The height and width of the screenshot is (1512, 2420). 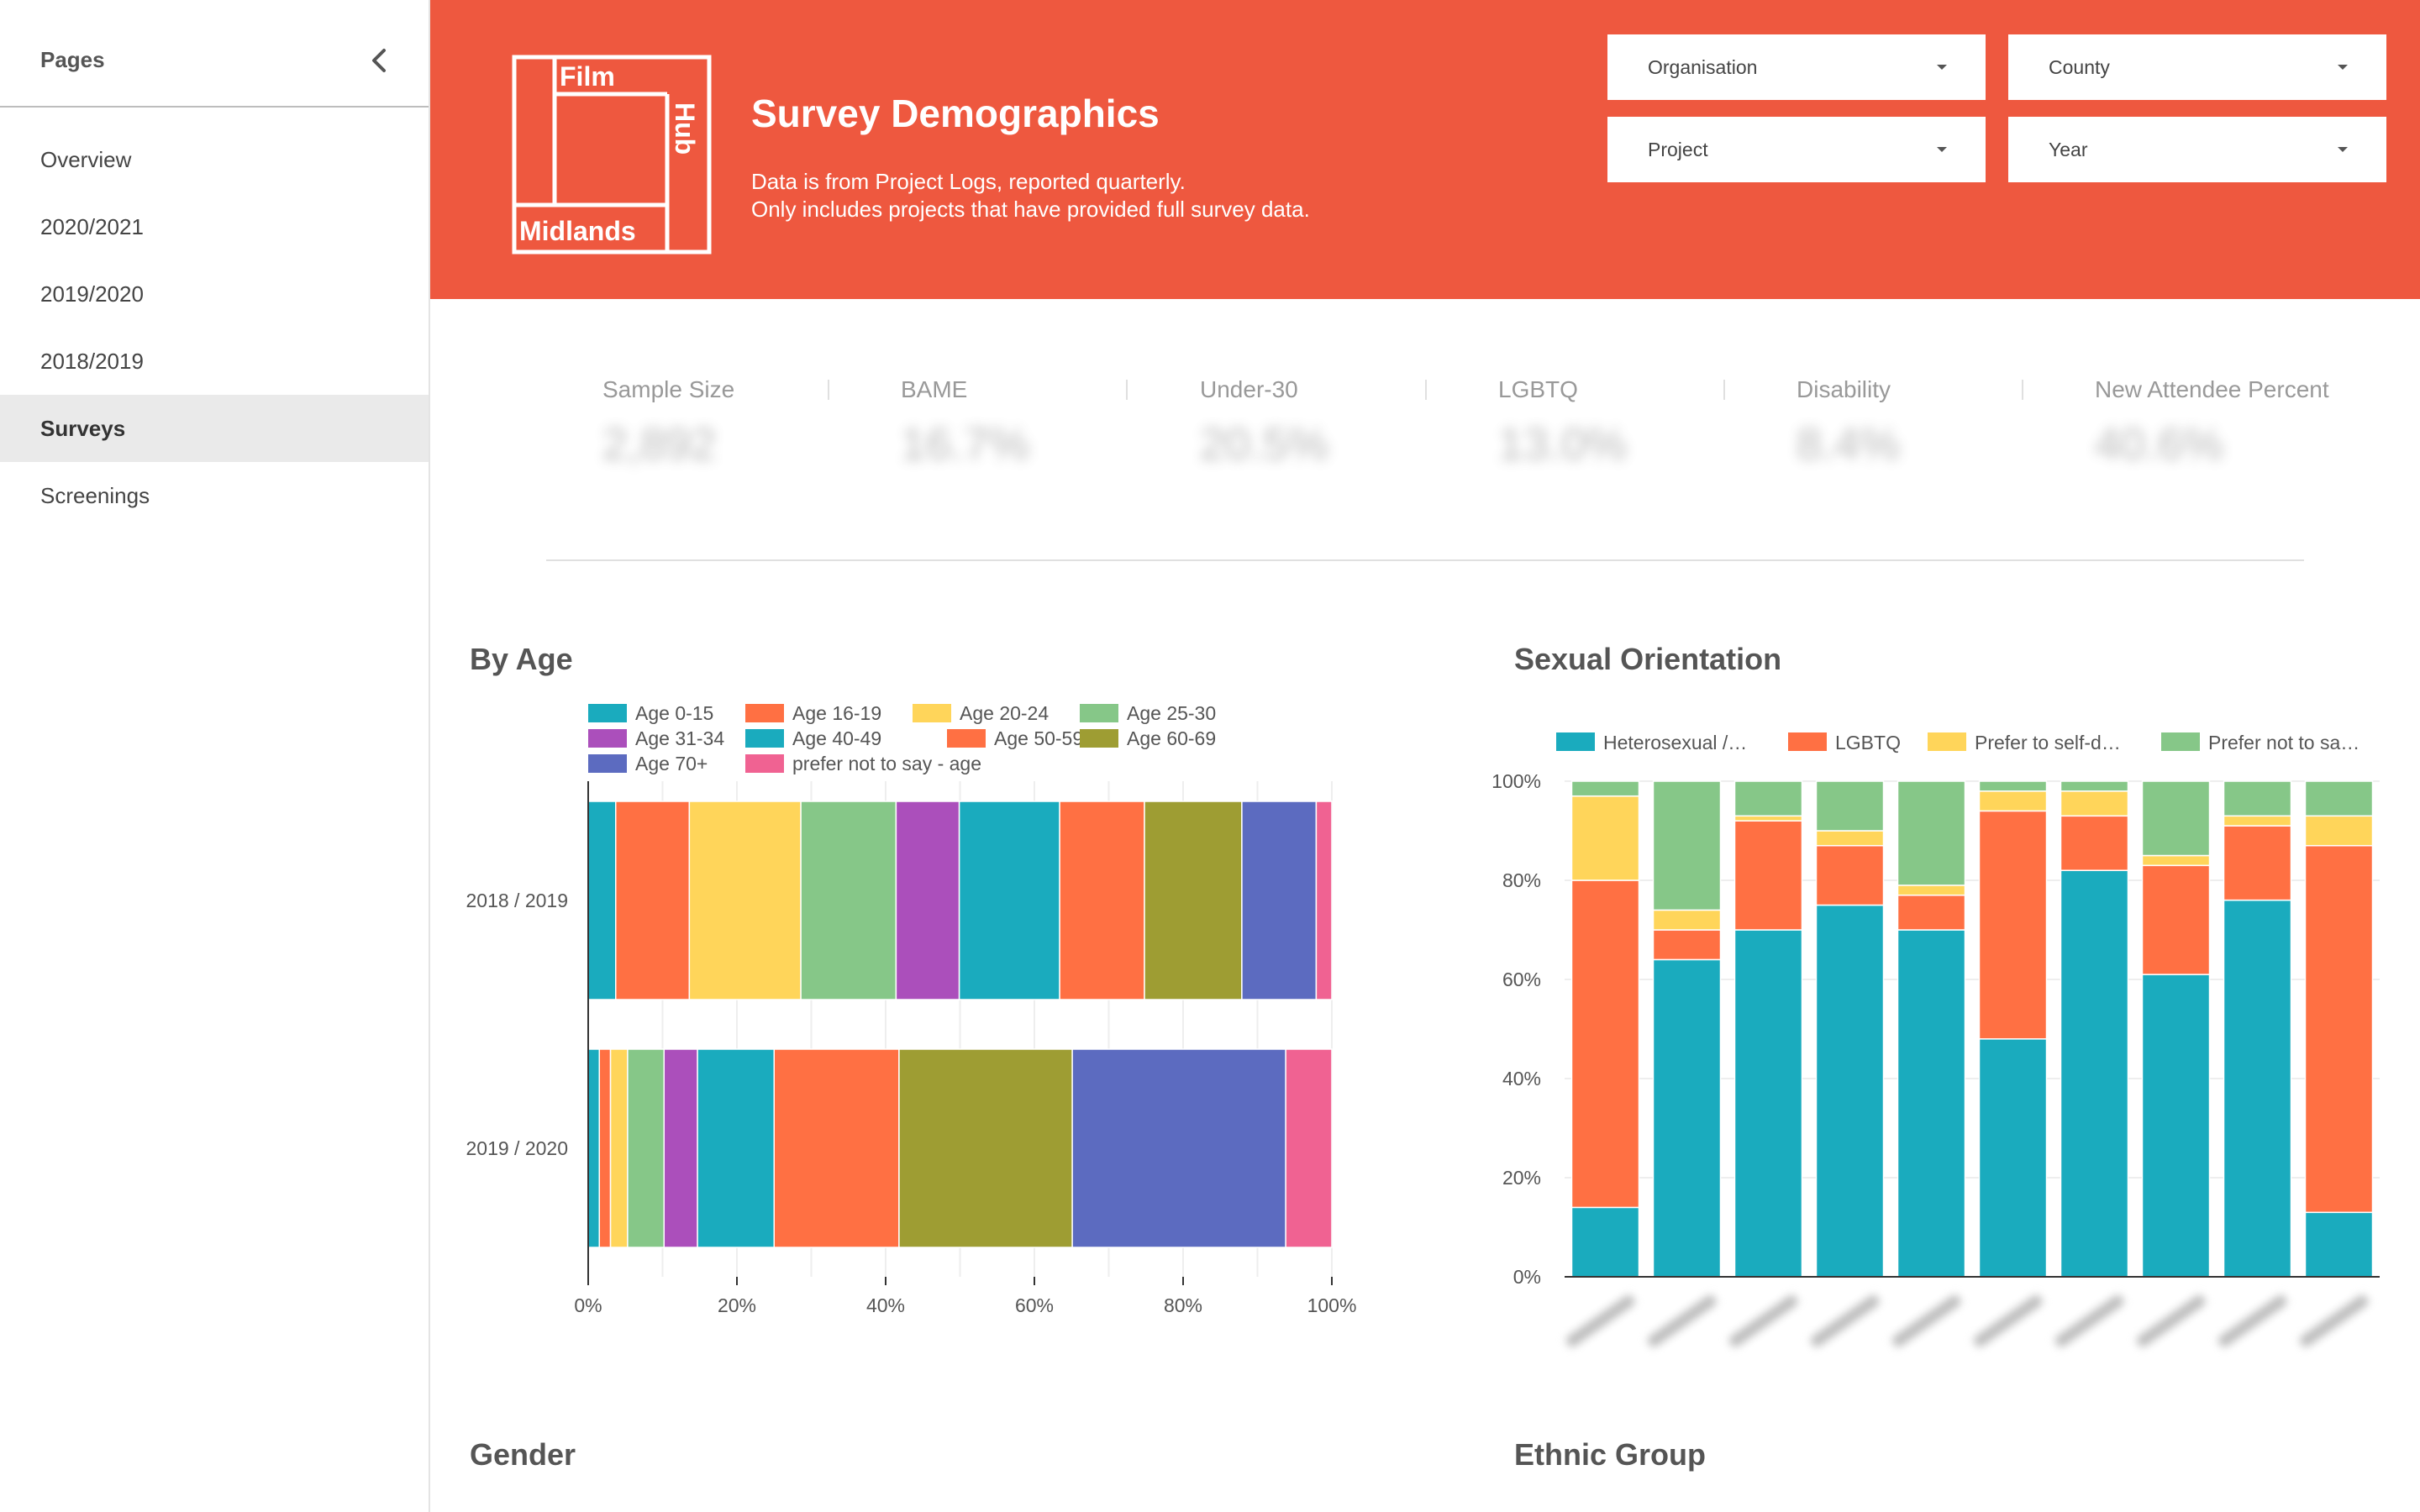 I want to click on project-filter-label: Project, so click(x=1678, y=149).